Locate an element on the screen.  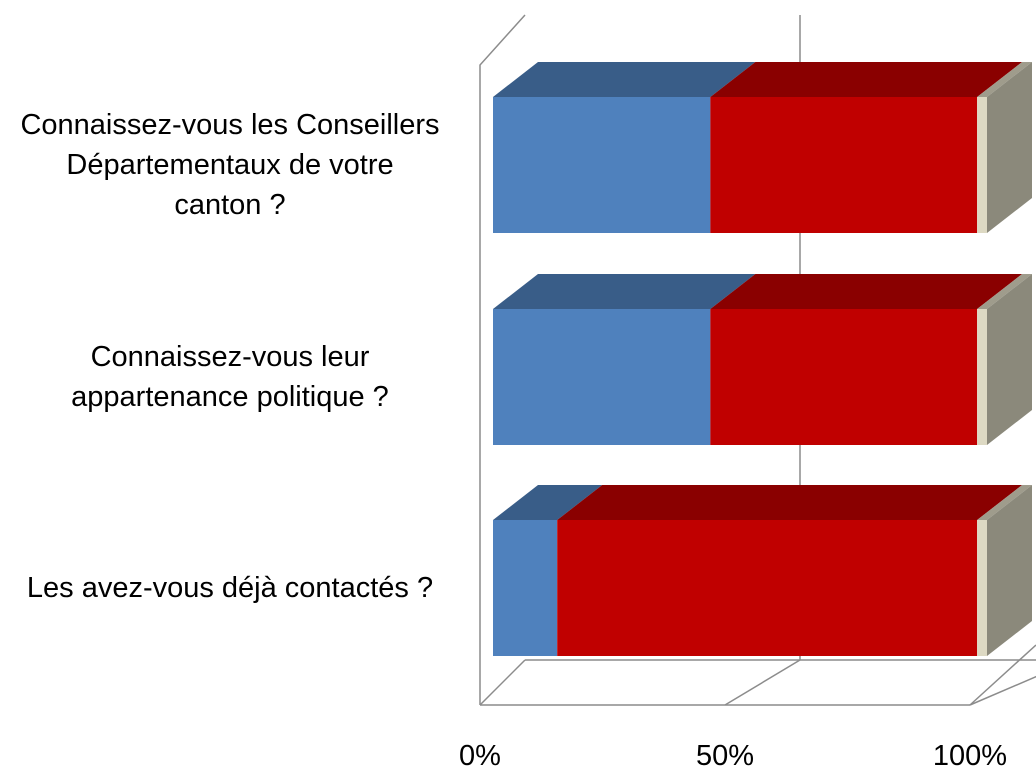
x-tick-label: 100% is located at coordinates (970, 756).